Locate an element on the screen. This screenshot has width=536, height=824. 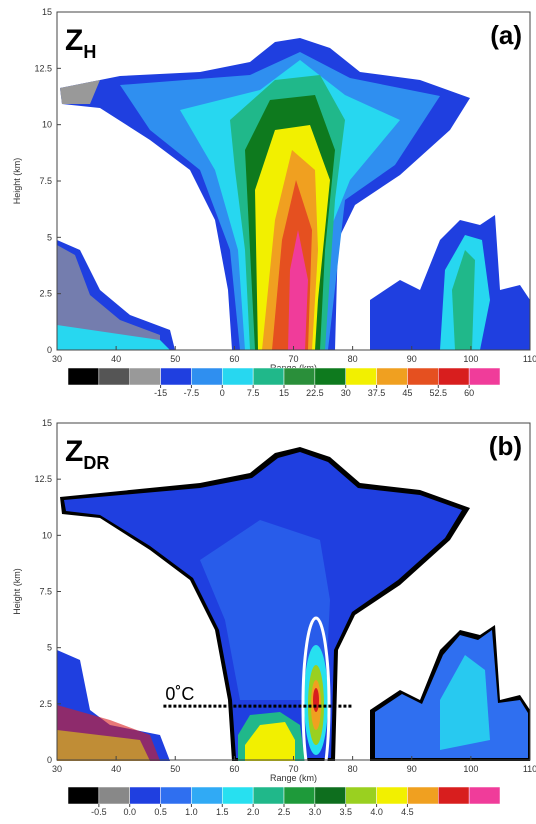
colorbar-label: -15 is located at coordinates (160, 393).